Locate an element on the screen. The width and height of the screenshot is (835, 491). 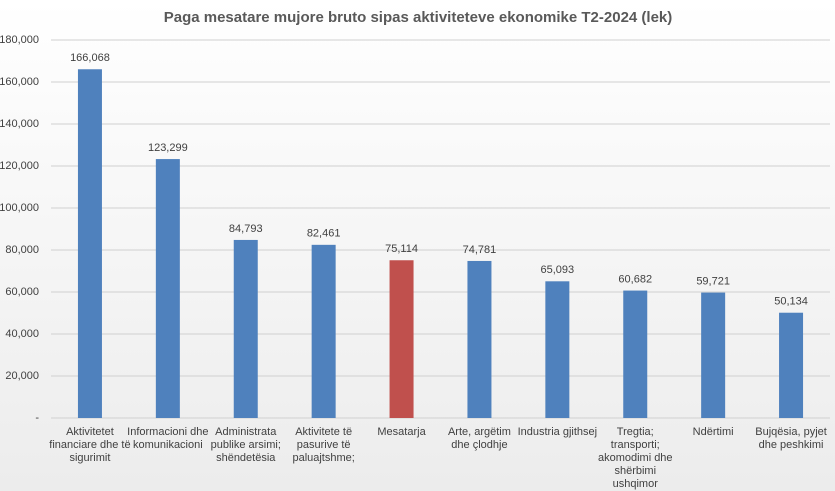
value-label: 123,299 is located at coordinates (168, 148).